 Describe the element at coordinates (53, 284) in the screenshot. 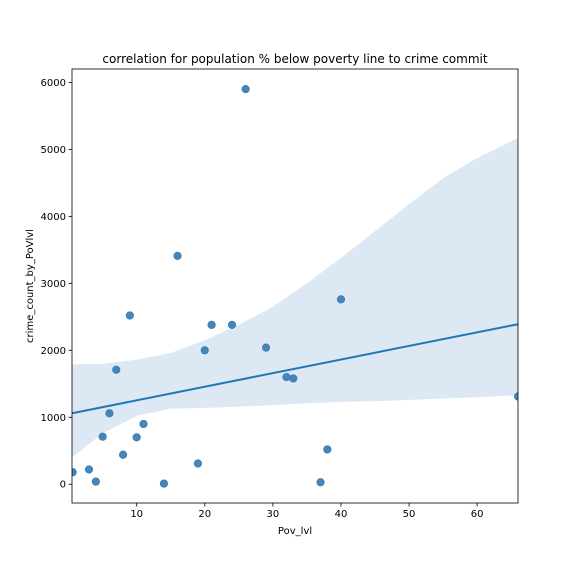

I see `y-tick-label: 3000` at that location.